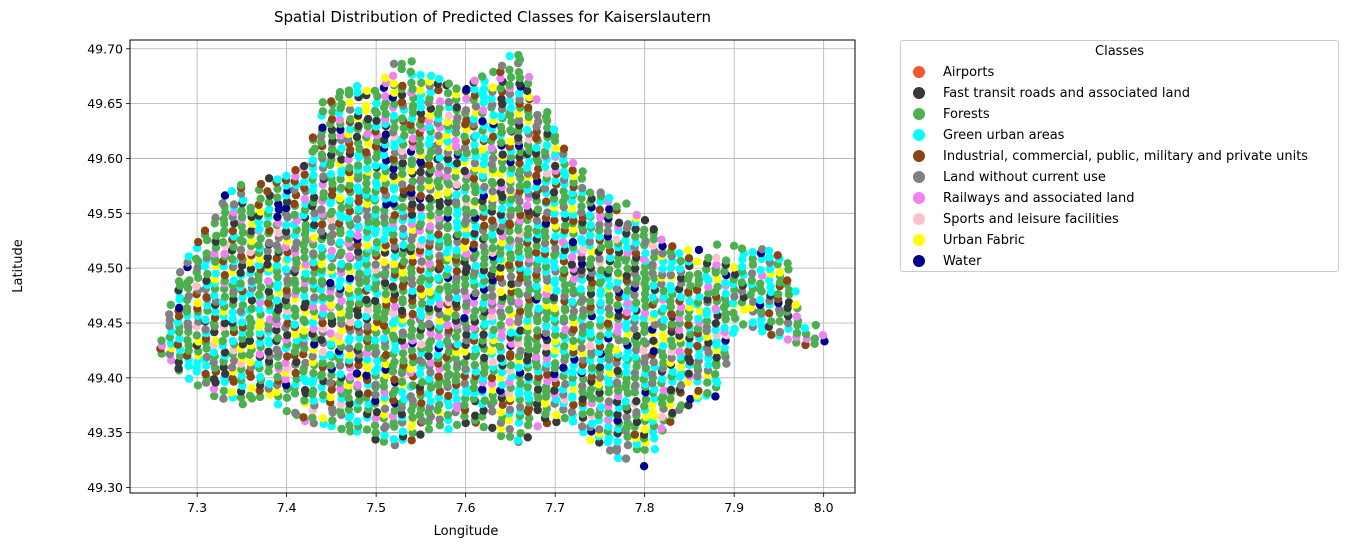 This screenshot has width=1349, height=547. What do you see at coordinates (1016, 219) in the screenshot?
I see `legend-item: Sports and leisure facilities` at bounding box center [1016, 219].